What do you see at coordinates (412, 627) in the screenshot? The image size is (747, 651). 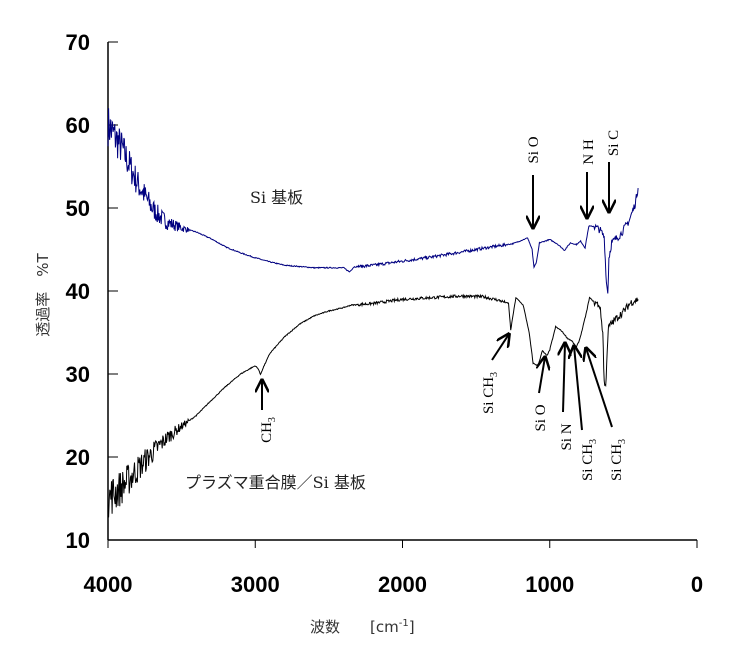 I see `x-axis-label-end: ]` at bounding box center [412, 627].